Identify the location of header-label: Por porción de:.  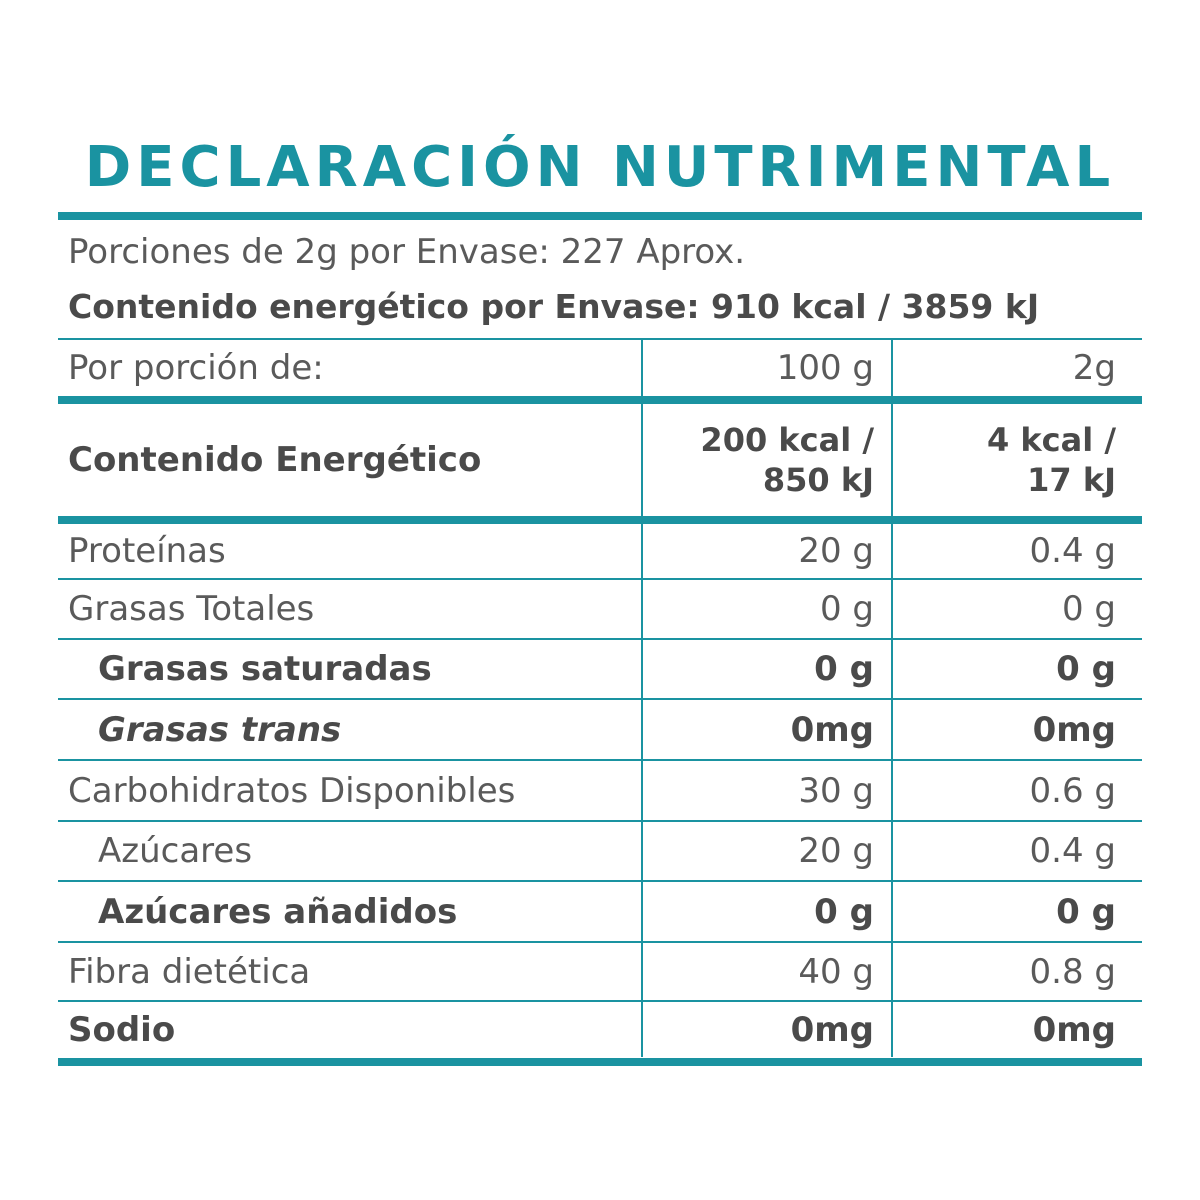
(196, 368).